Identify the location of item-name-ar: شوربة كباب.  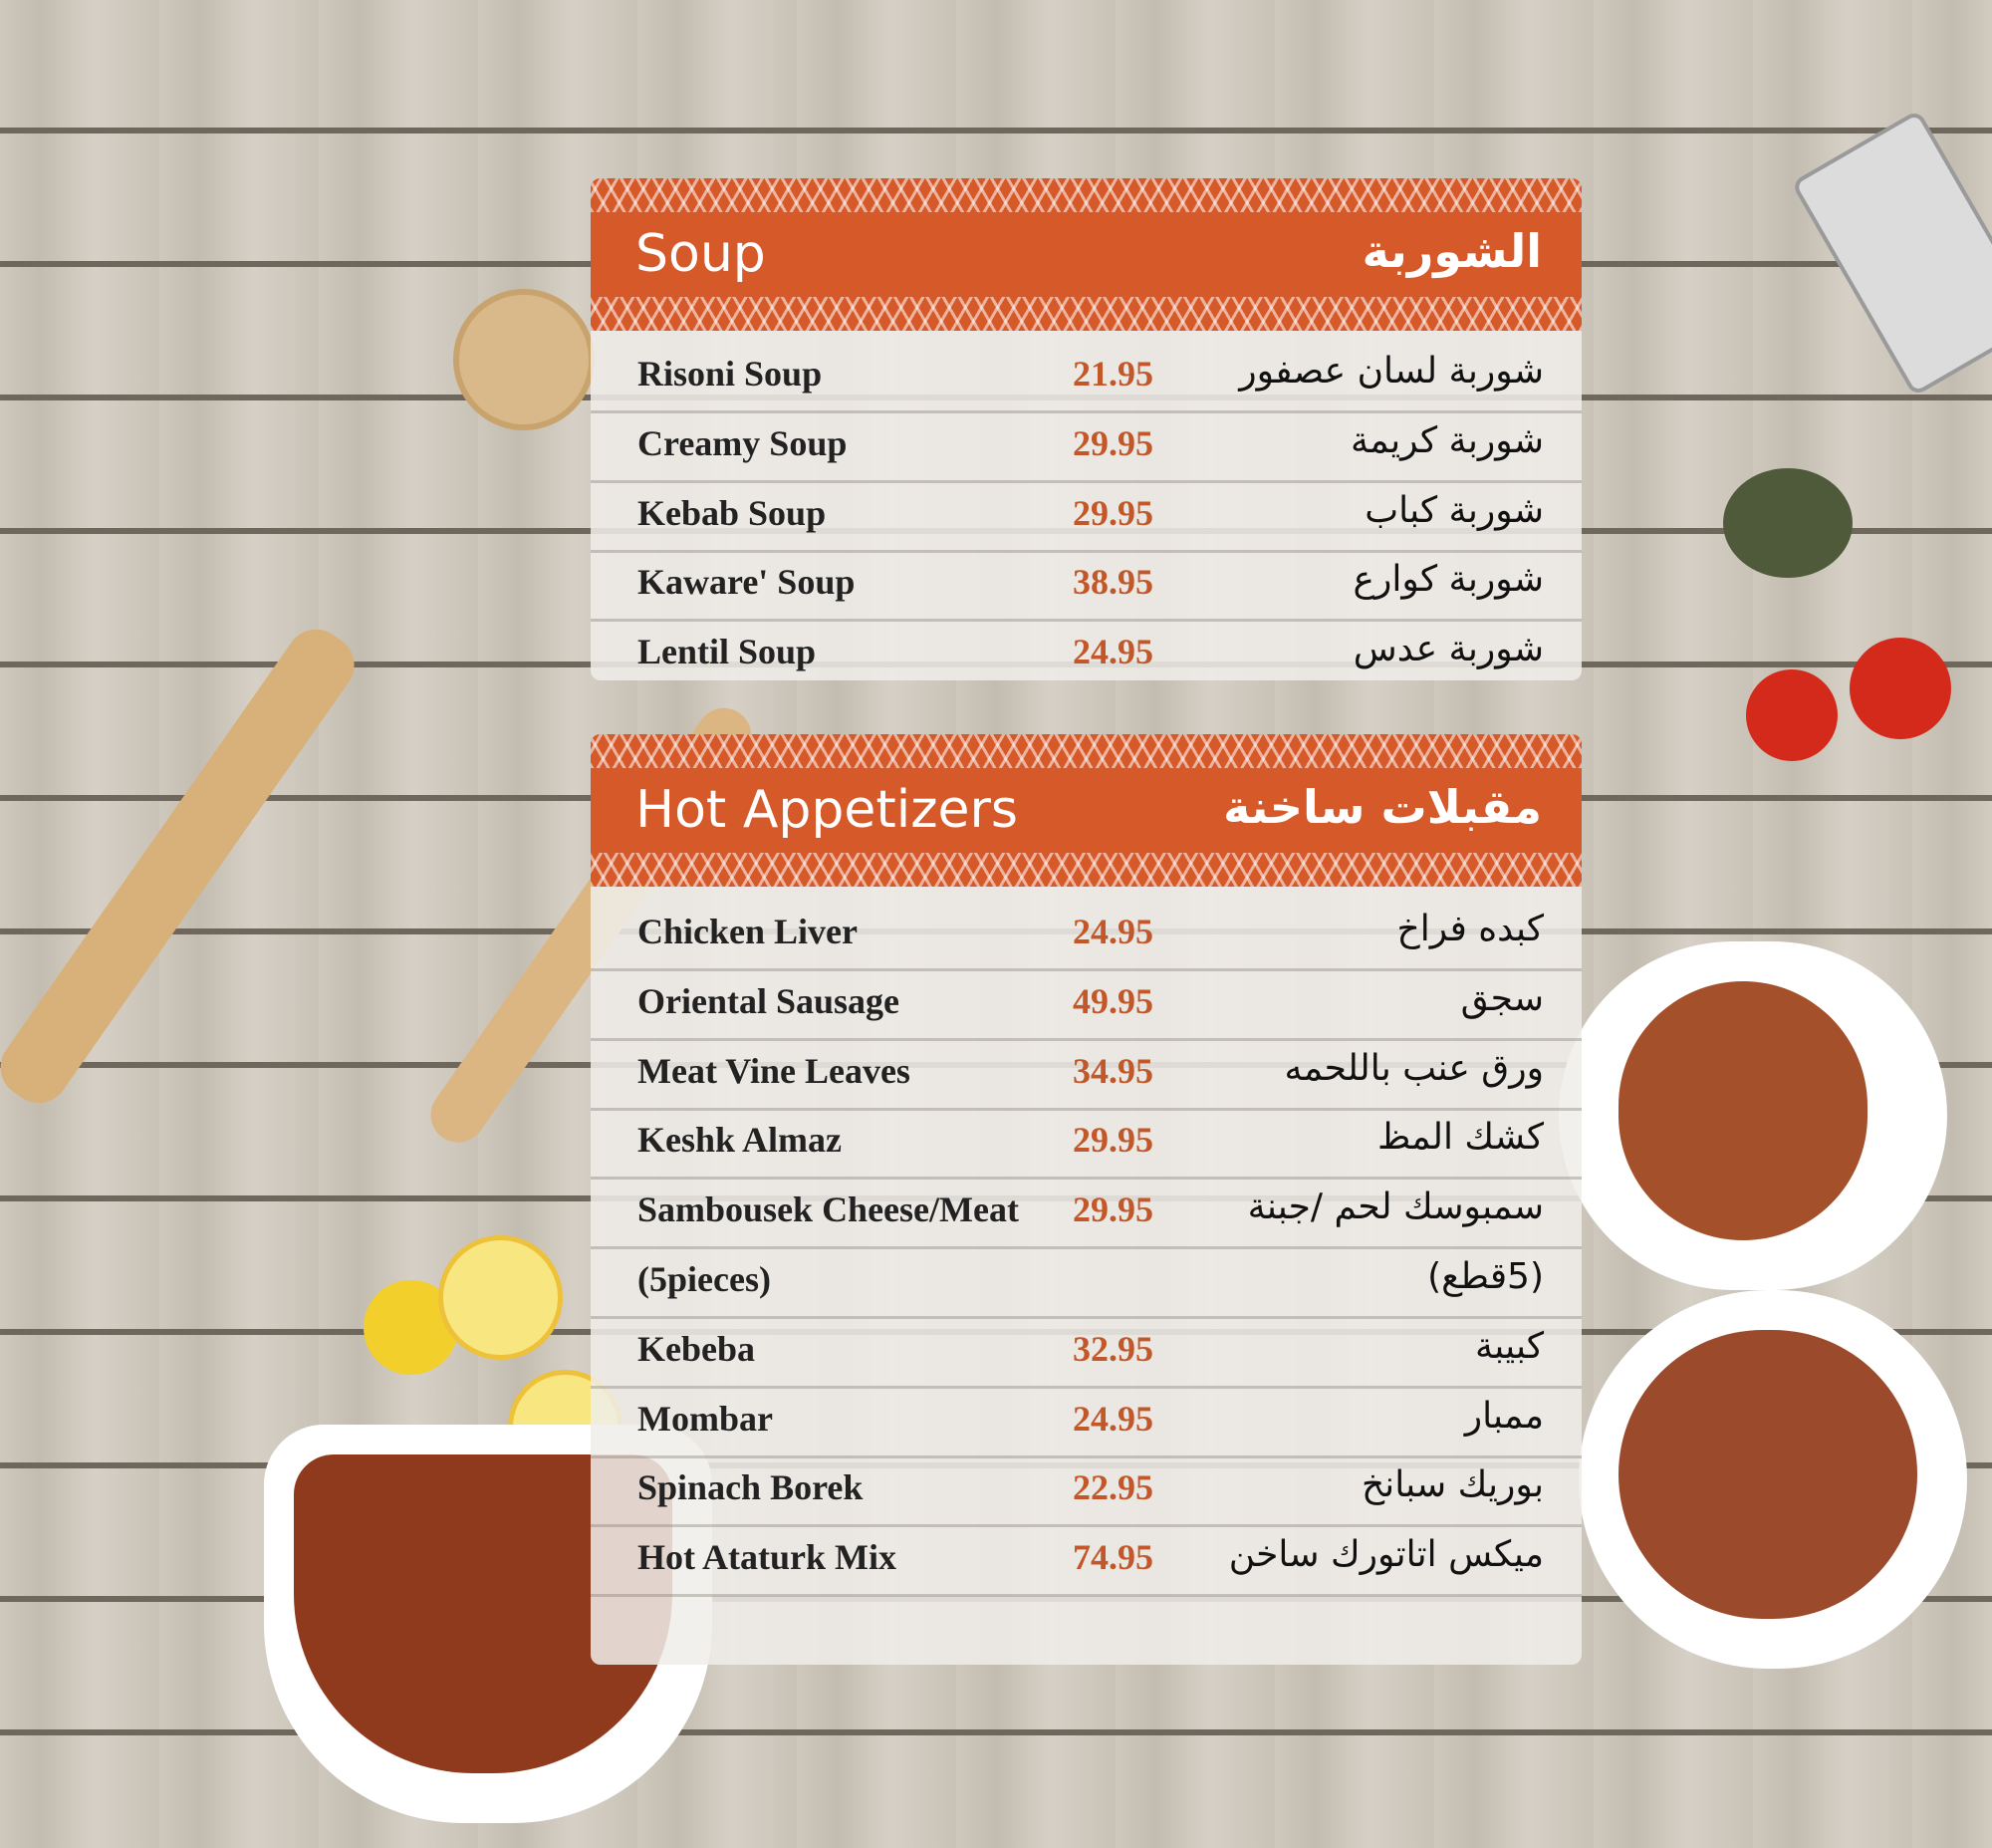
(1455, 510).